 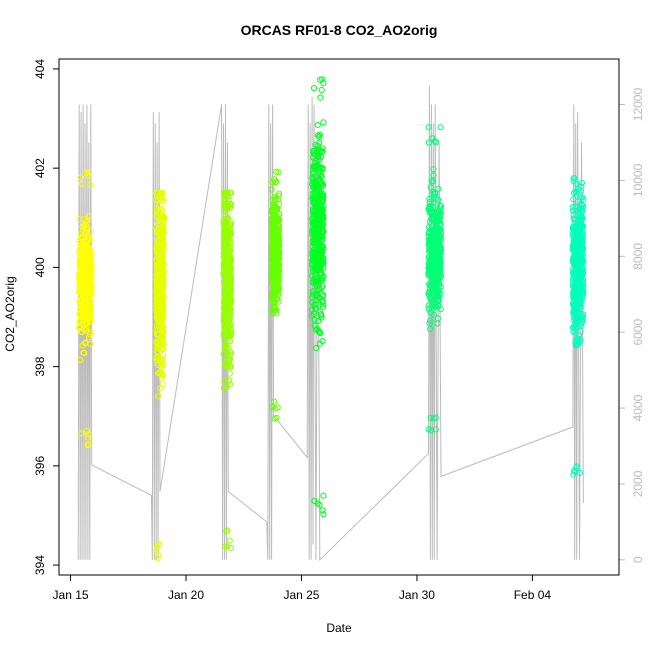 What do you see at coordinates (417, 595) in the screenshot?
I see `x-tick-label: Jan 30` at bounding box center [417, 595].